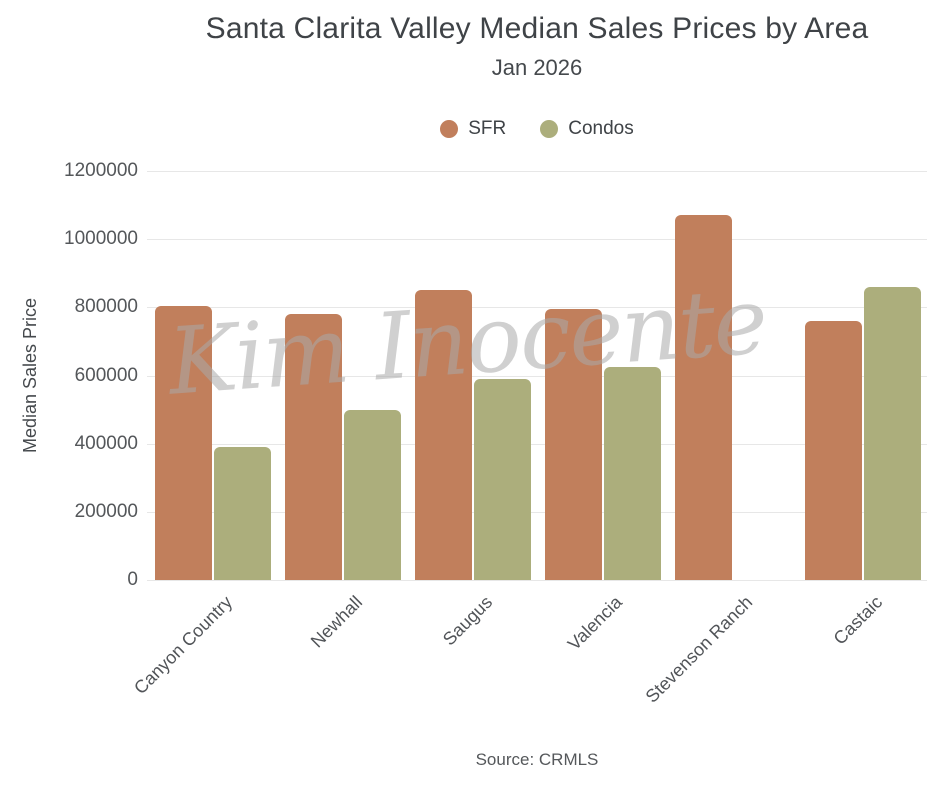  Describe the element at coordinates (336, 622) in the screenshot. I see `x-tick-label-newhall: Newhall` at that location.